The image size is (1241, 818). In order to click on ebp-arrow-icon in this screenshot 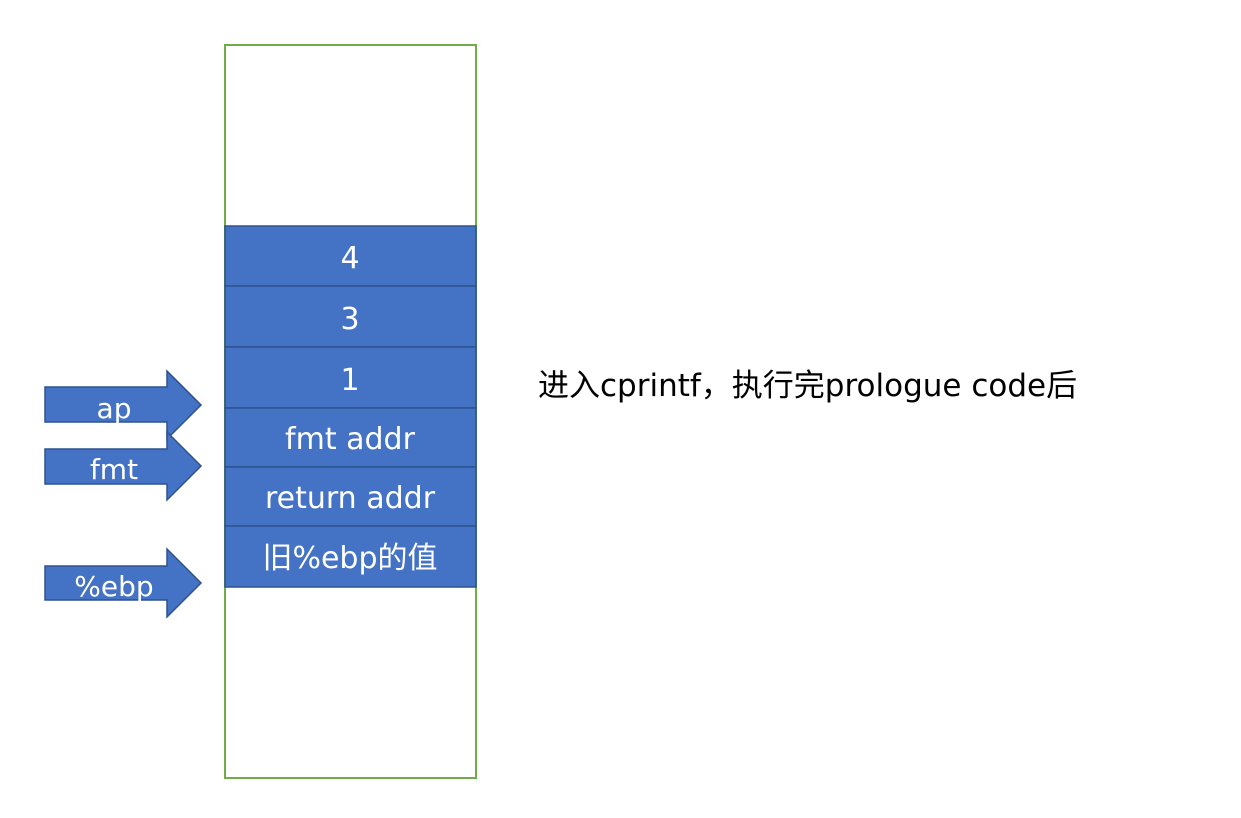, I will do `click(123, 583)`.